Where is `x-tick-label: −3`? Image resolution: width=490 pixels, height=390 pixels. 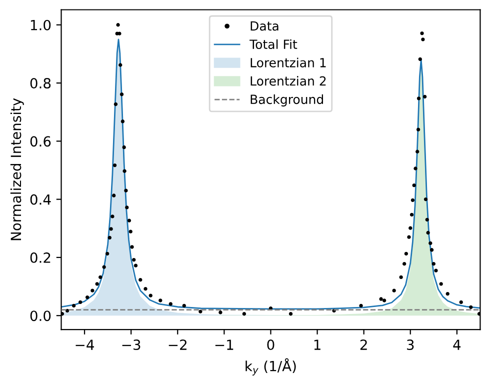
x-tick-label: −3 is located at coordinates (131, 345).